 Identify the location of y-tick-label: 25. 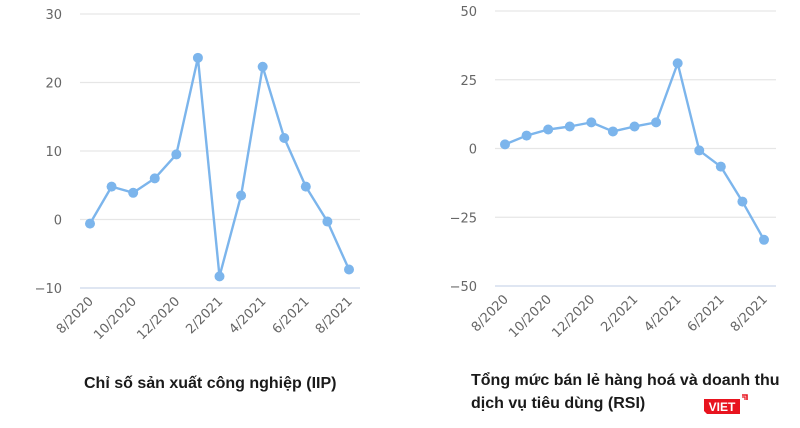
(468, 81).